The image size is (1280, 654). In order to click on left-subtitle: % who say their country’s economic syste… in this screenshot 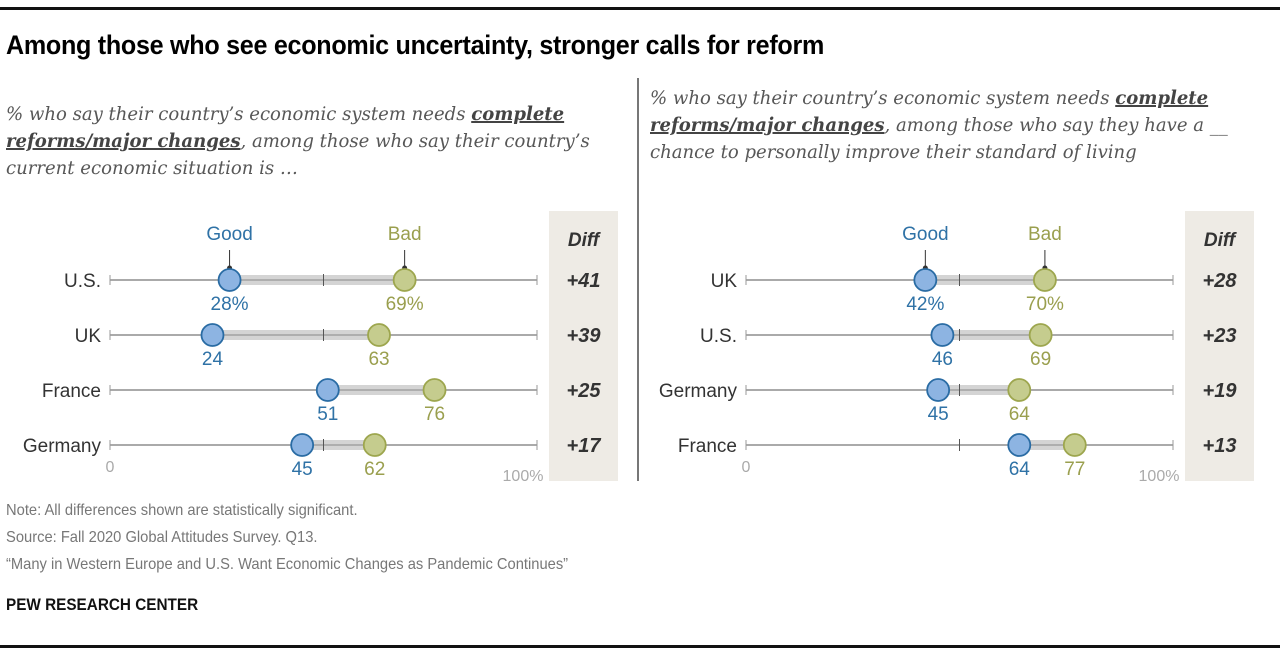, I will do `click(300, 141)`.